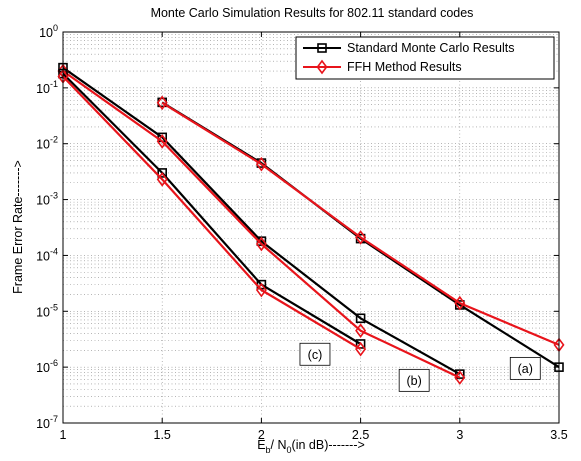  I want to click on y-tick-label-exponent: -2, so click(54, 140).